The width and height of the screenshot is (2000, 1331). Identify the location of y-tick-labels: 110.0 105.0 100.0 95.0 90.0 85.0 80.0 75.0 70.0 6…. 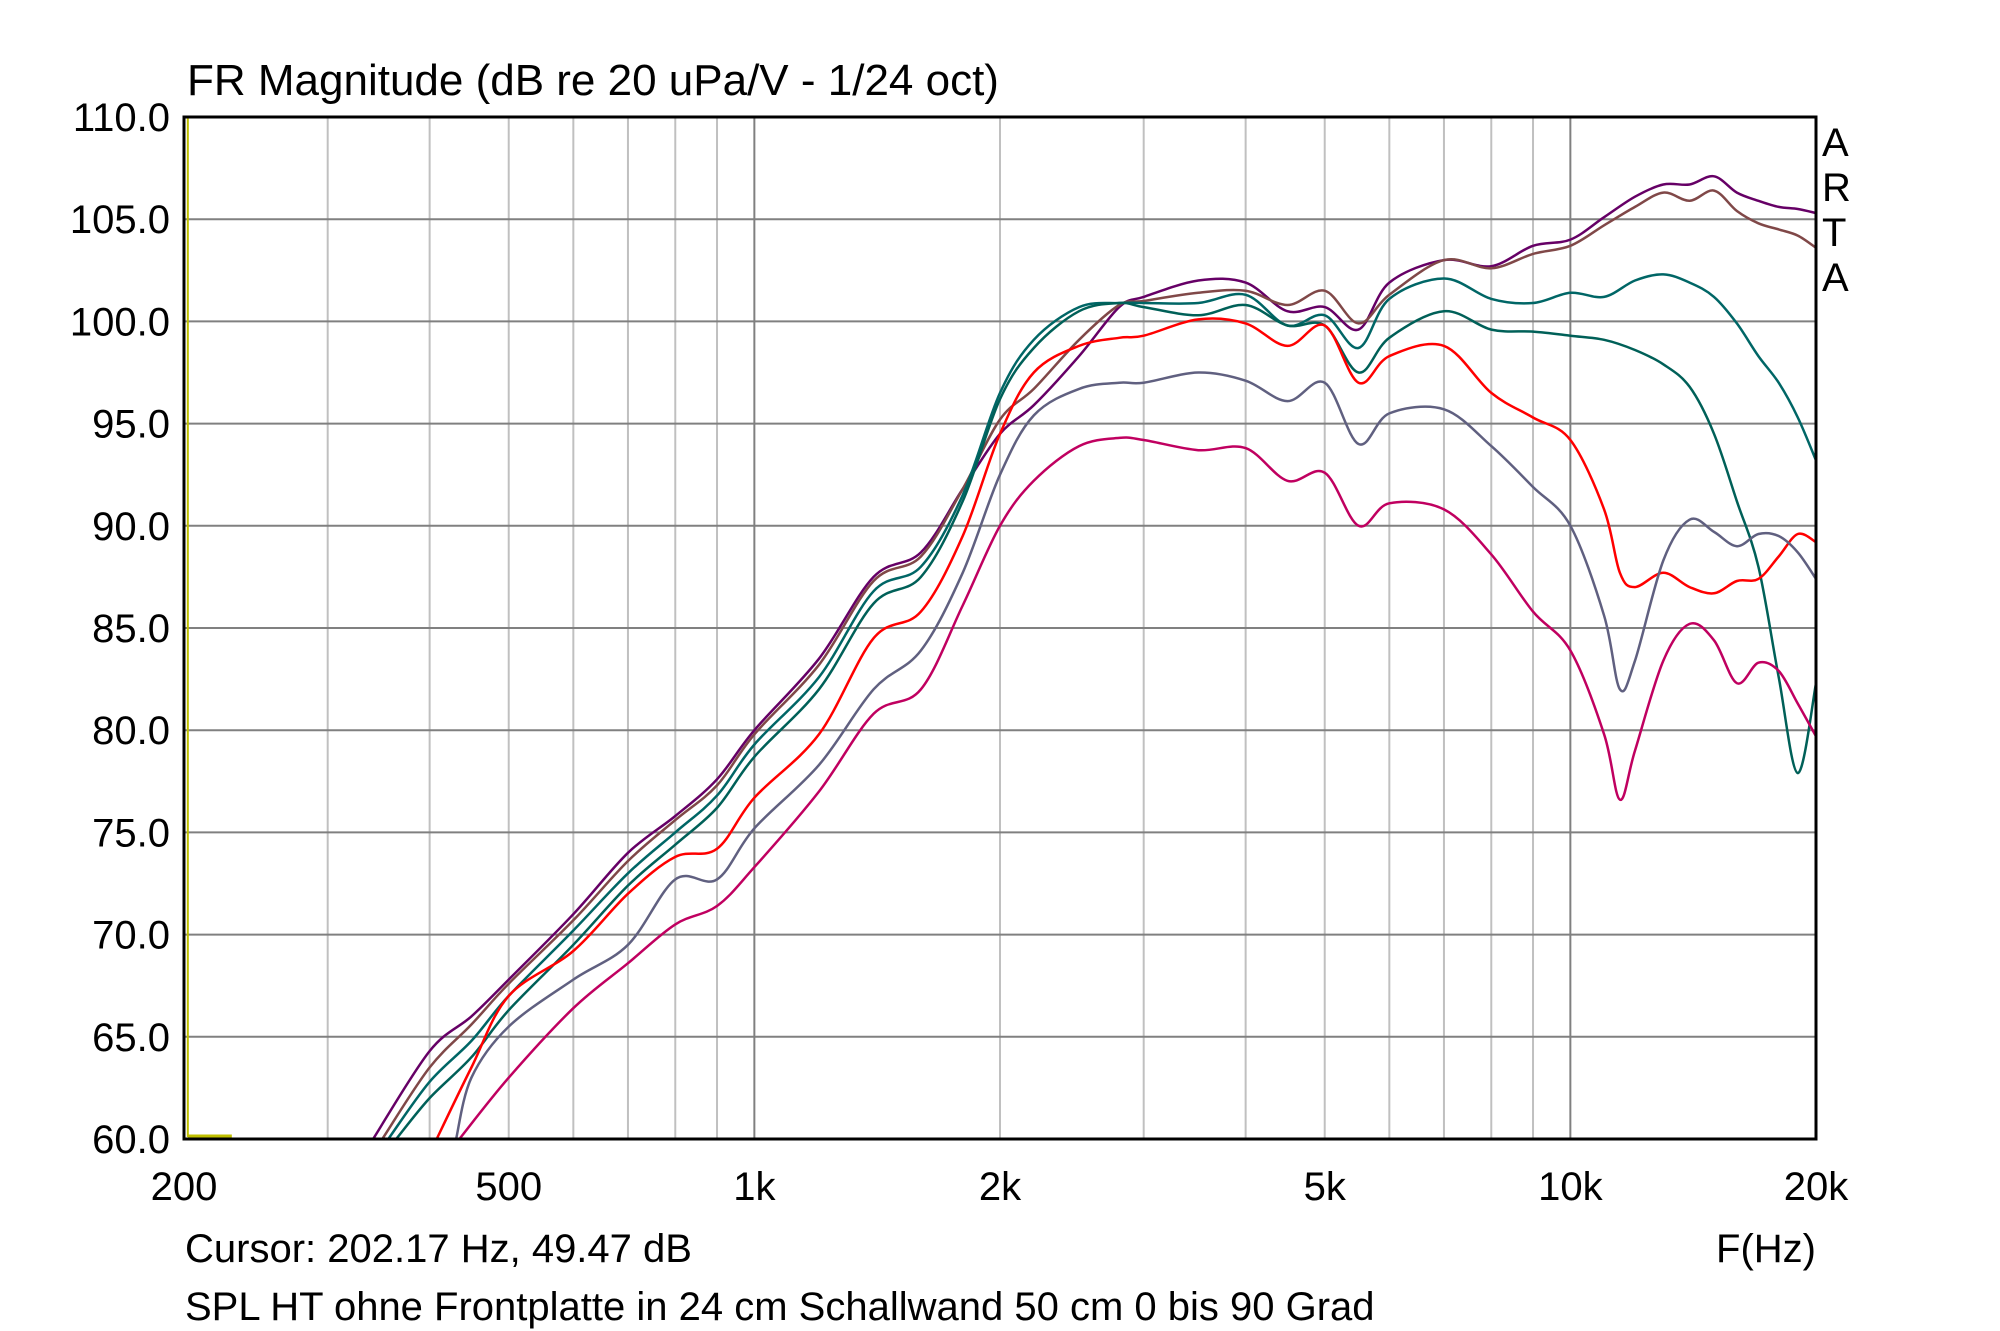
(120, 629).